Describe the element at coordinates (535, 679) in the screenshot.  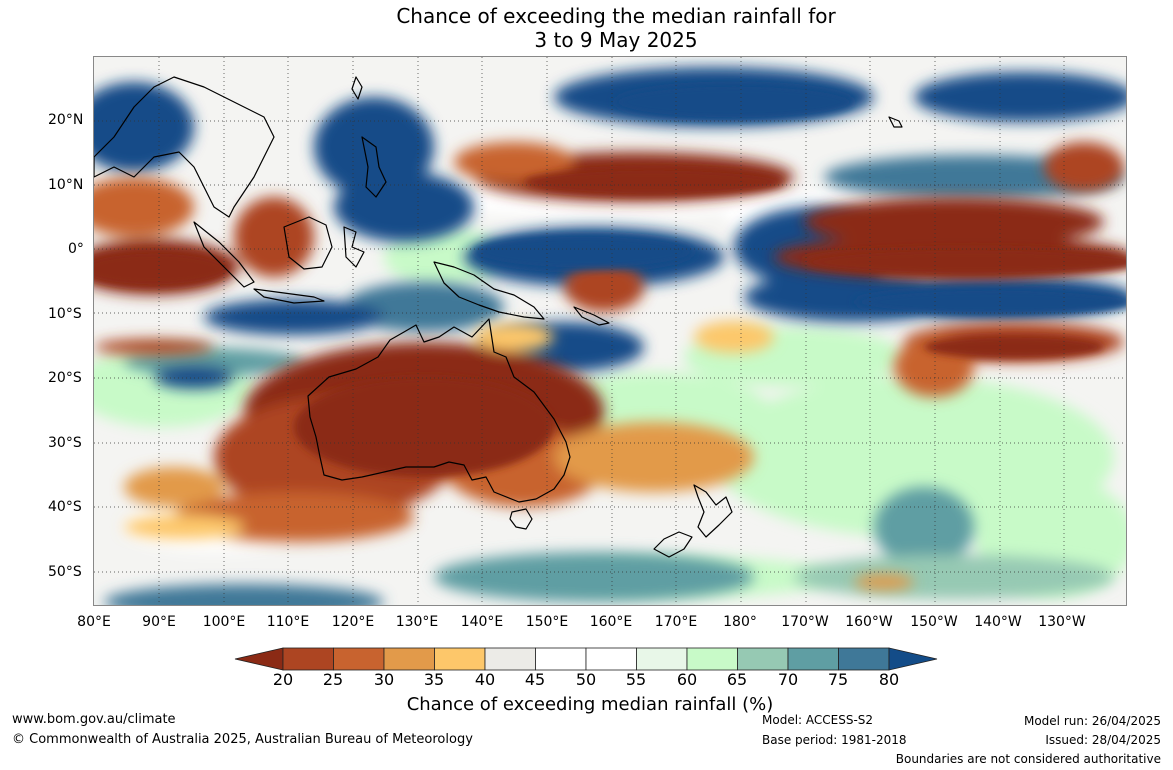
I see `colorbar-tick-45: 45` at that location.